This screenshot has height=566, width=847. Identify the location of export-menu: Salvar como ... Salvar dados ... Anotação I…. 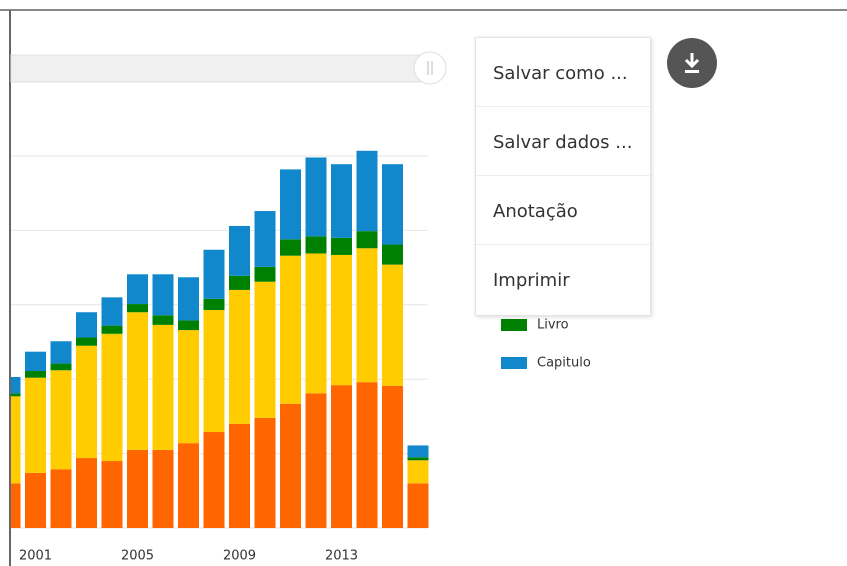
(563, 176).